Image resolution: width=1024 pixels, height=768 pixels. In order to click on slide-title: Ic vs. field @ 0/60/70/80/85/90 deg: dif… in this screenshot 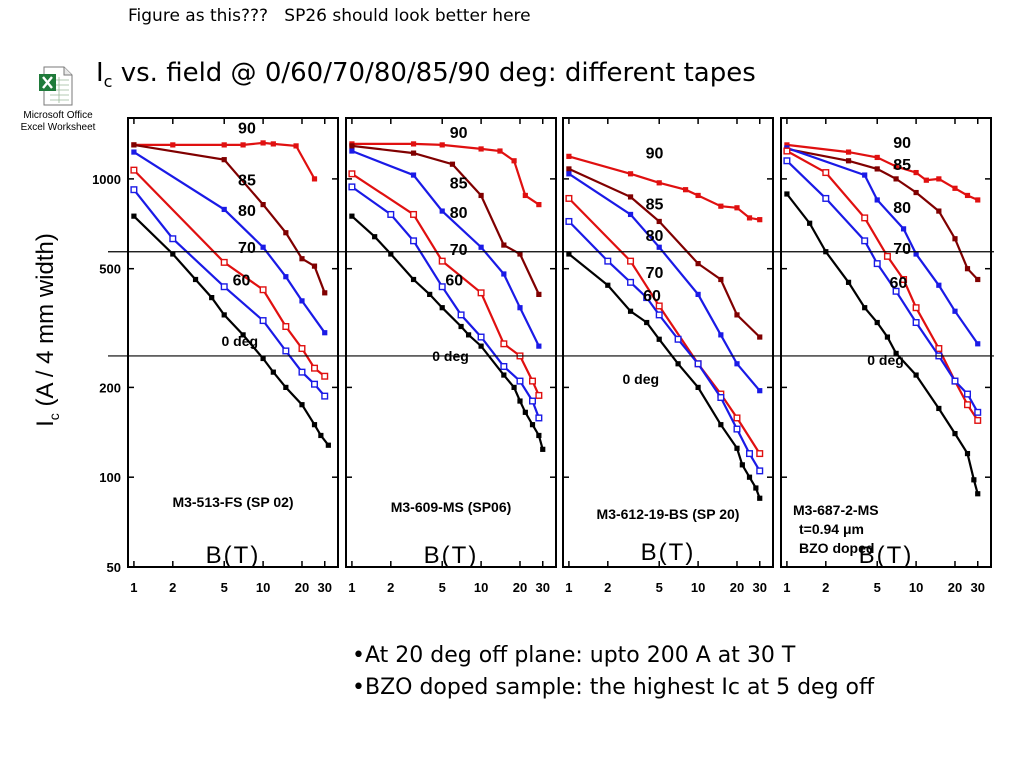, I will do `click(426, 74)`.